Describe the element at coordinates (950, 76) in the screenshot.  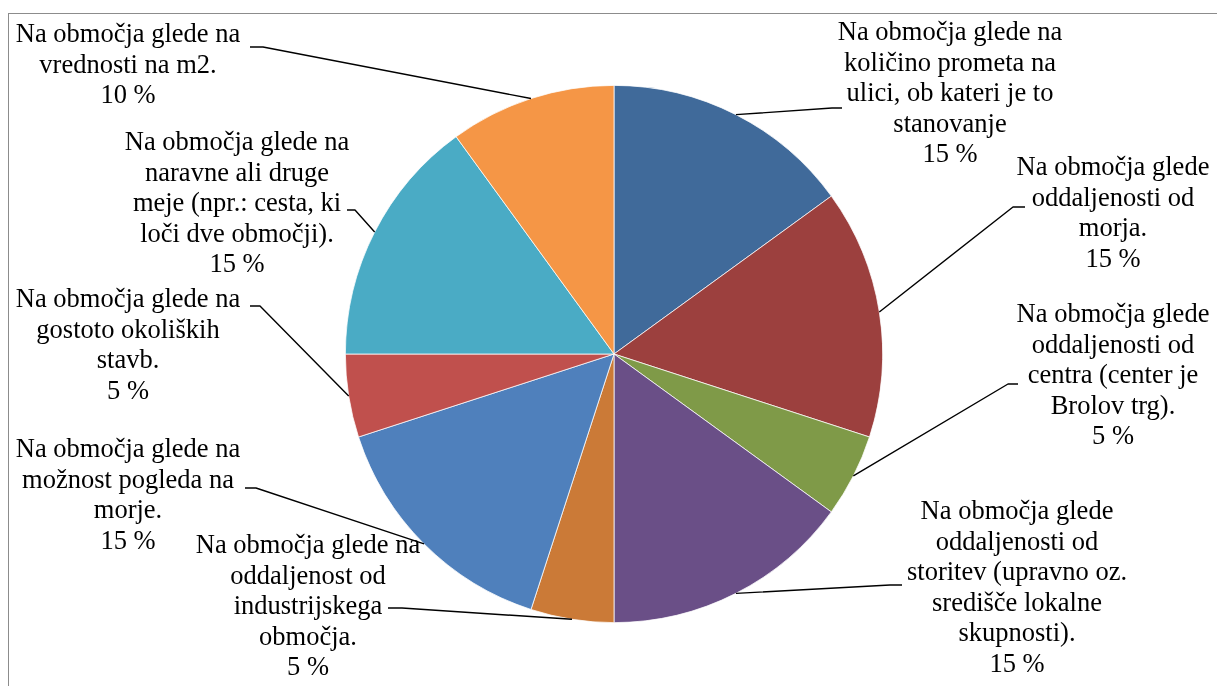
I see `slice-label: Na območja glede na količino prometa na ulici, ob kateri je to stanovanje` at that location.